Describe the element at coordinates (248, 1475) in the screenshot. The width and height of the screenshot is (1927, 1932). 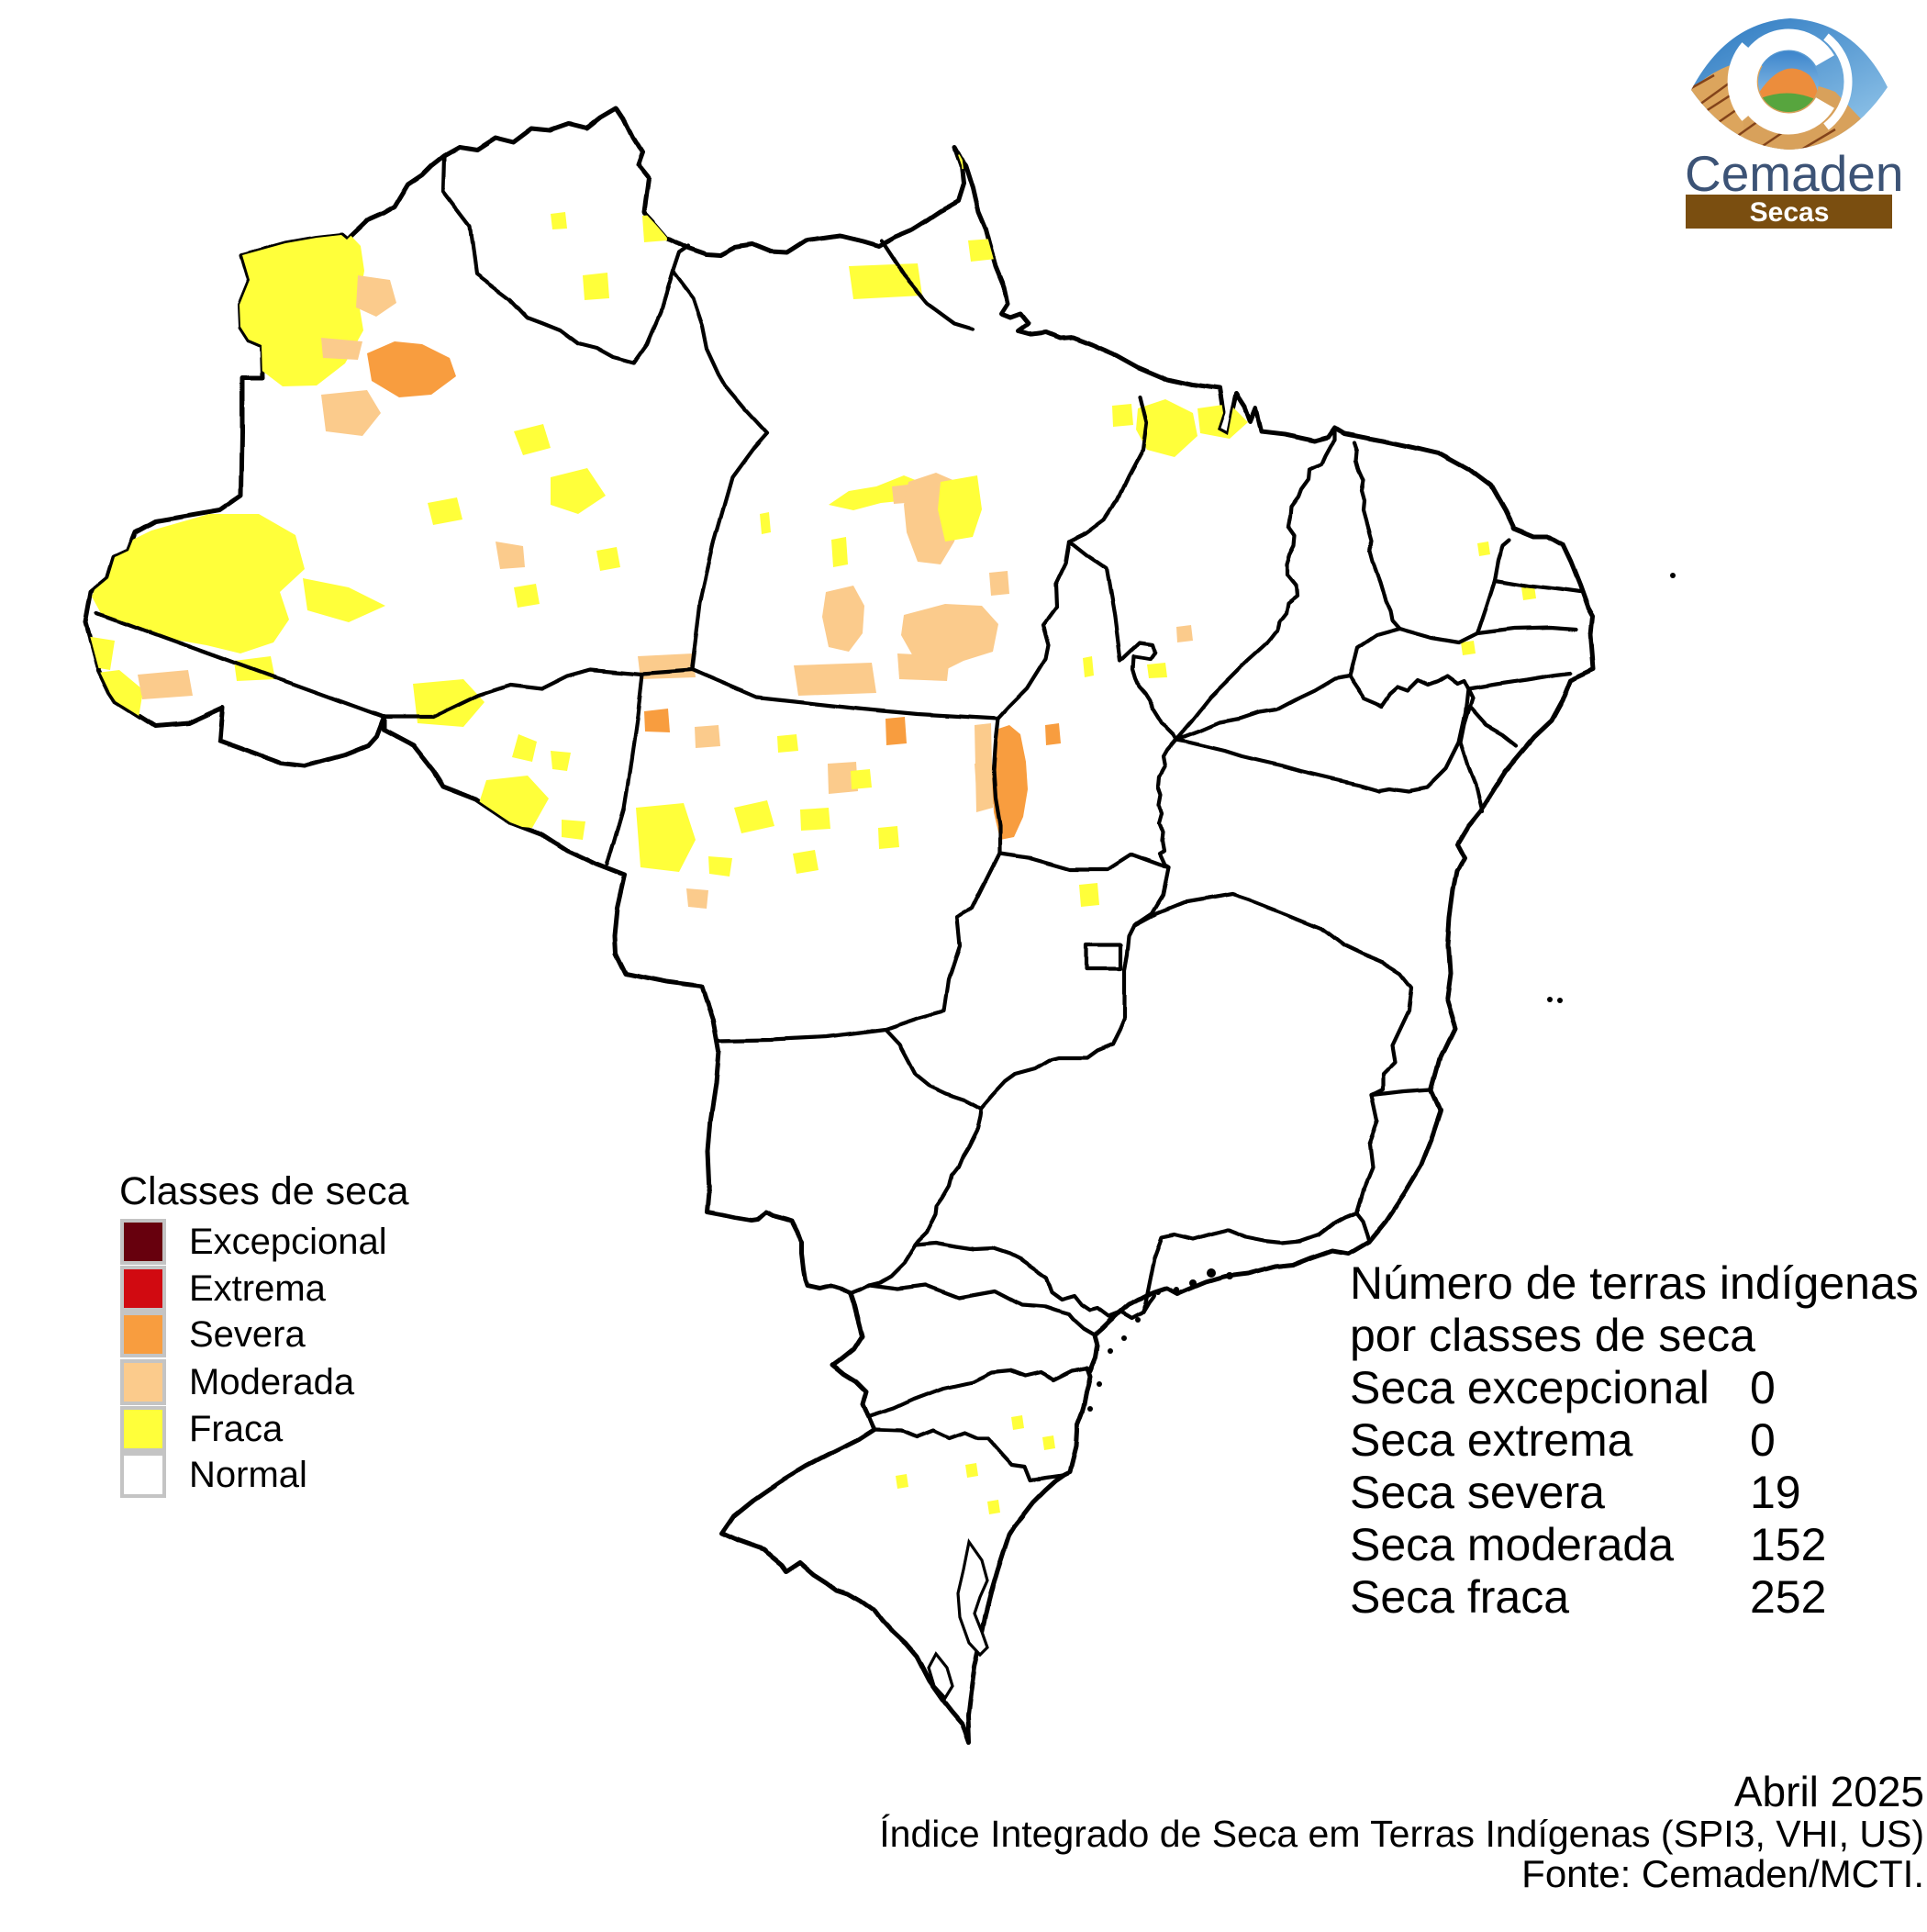
I see `svg-text: Normal` at that location.